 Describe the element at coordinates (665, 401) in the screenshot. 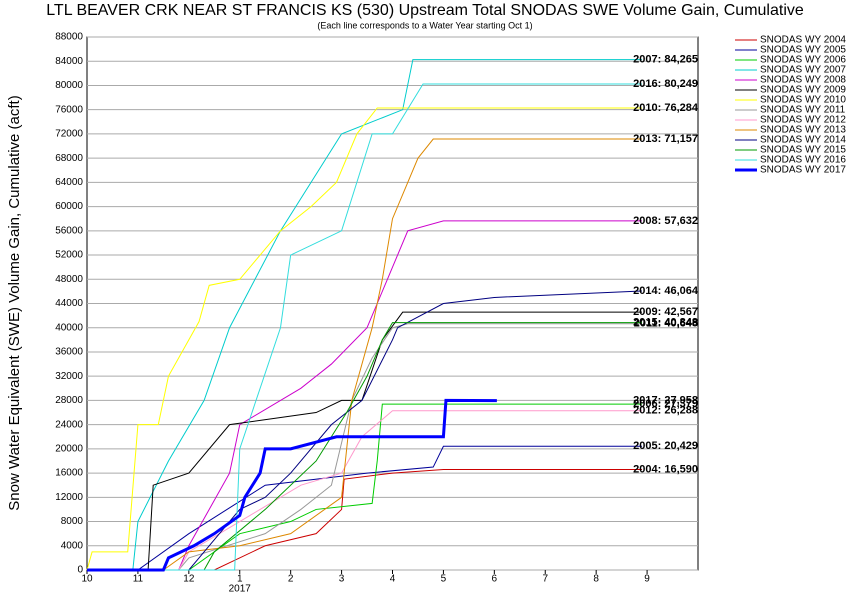

I see `end-label: 2017: 27,958` at that location.